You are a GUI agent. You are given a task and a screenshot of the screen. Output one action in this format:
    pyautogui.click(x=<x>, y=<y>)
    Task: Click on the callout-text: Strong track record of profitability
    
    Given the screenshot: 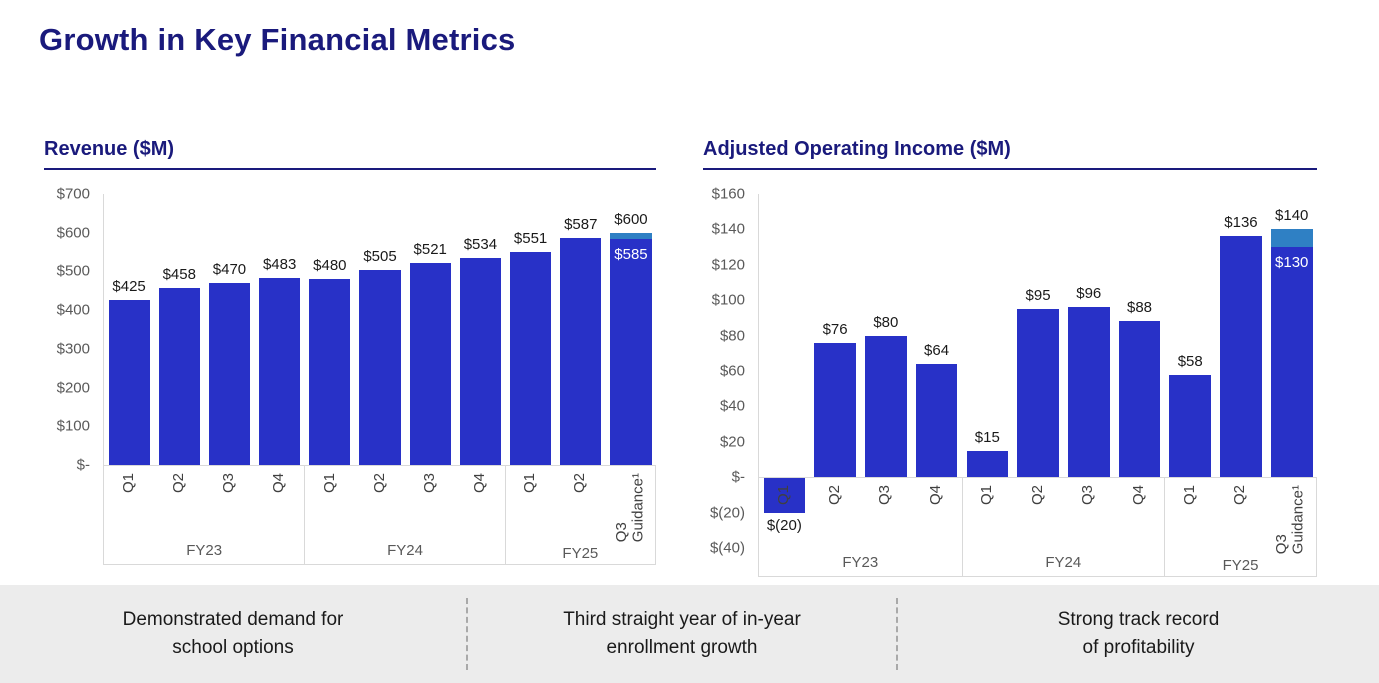 What is the action you would take?
    pyautogui.click(x=1138, y=633)
    